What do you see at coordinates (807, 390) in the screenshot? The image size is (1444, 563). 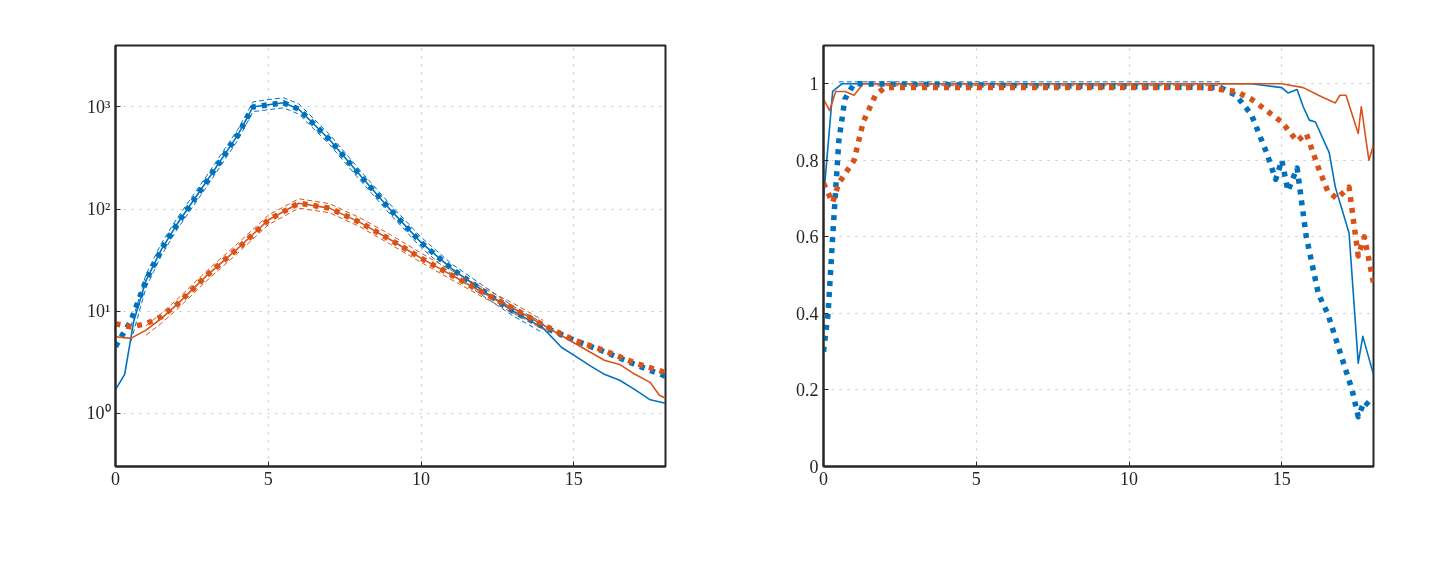 I see `y-tick-label: 0.2` at bounding box center [807, 390].